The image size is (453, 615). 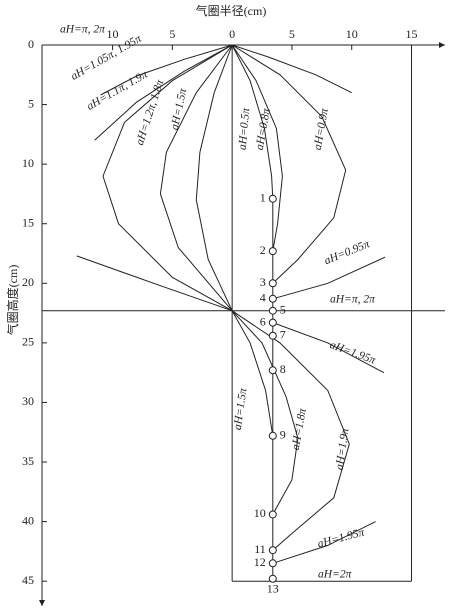 What do you see at coordinates (283, 435) in the screenshot?
I see `point-label: 9` at bounding box center [283, 435].